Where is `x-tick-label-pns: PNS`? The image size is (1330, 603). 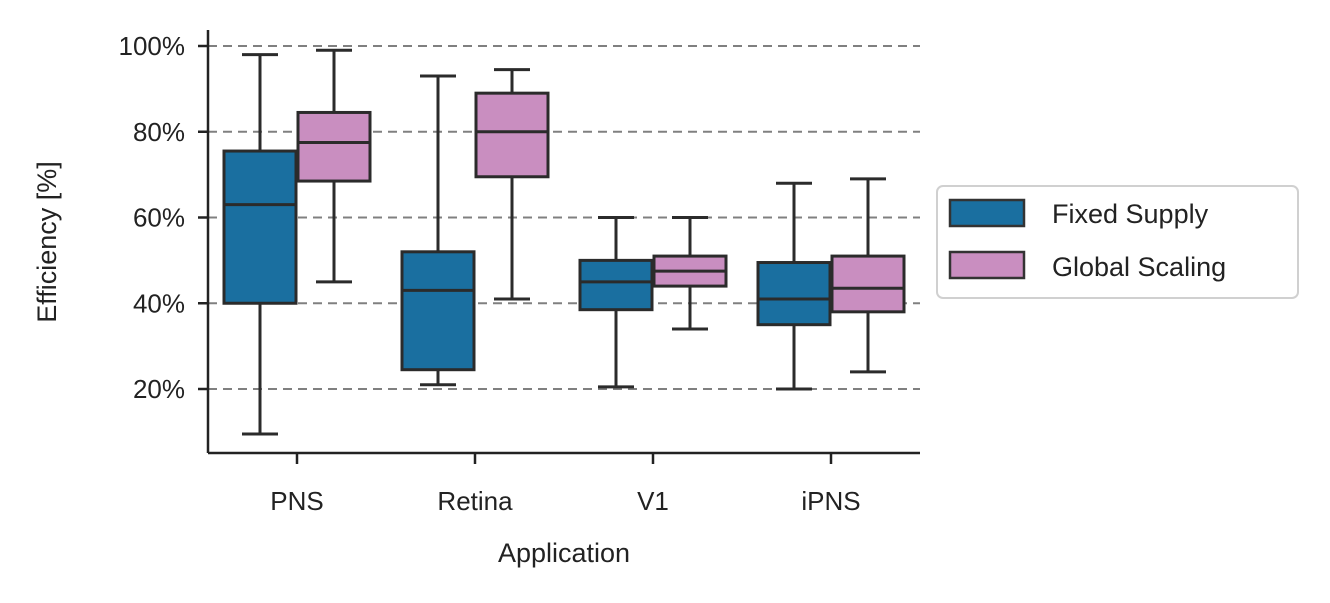 x-tick-label-pns: PNS is located at coordinates (296, 501).